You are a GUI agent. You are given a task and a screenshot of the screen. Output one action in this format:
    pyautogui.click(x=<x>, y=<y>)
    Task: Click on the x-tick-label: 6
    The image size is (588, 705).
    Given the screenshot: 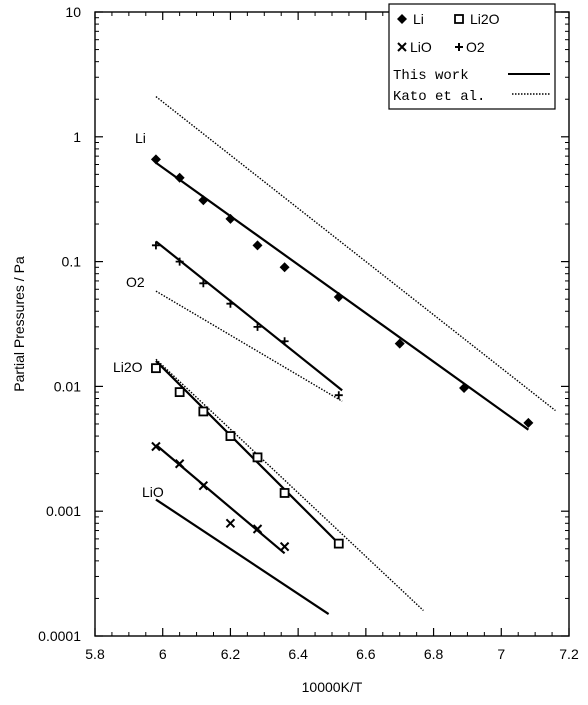 What is the action you would take?
    pyautogui.click(x=163, y=654)
    